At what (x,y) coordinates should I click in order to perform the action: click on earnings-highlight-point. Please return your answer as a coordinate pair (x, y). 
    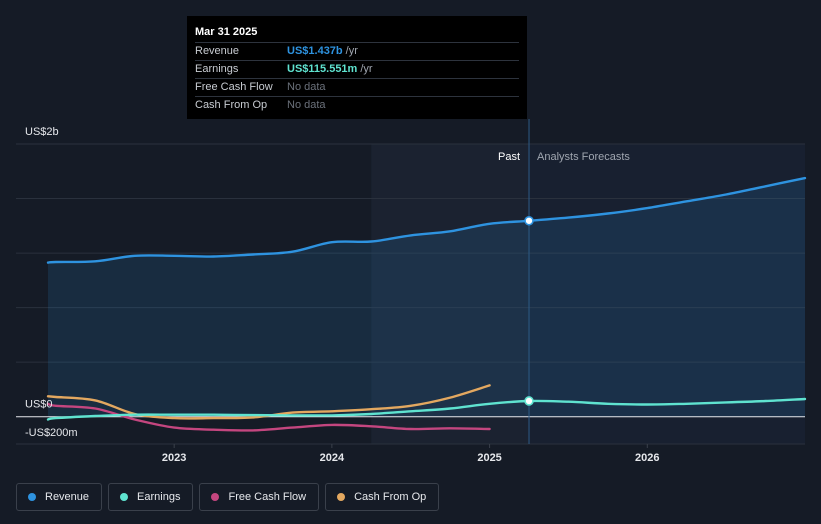
    Looking at the image, I should click on (529, 401).